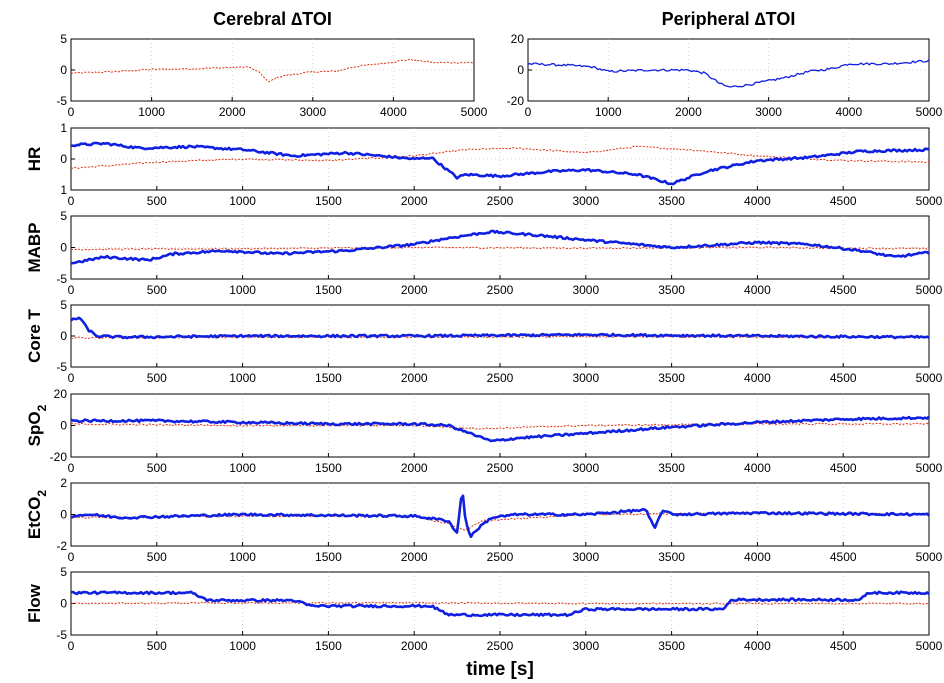 This screenshot has width=944, height=683. Describe the element at coordinates (729, 19) in the screenshot. I see `chart-title: Peripheral ∆TOI` at that location.